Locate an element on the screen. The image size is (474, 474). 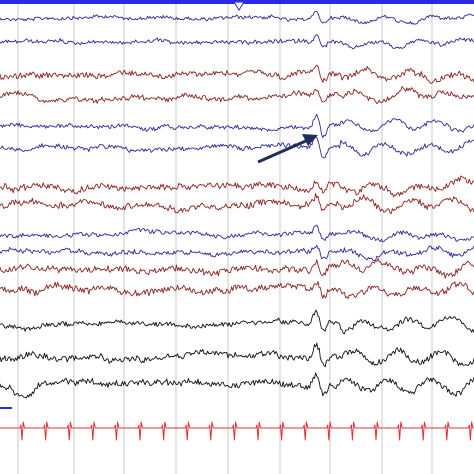
arrow-head is located at coordinates (310, 140).